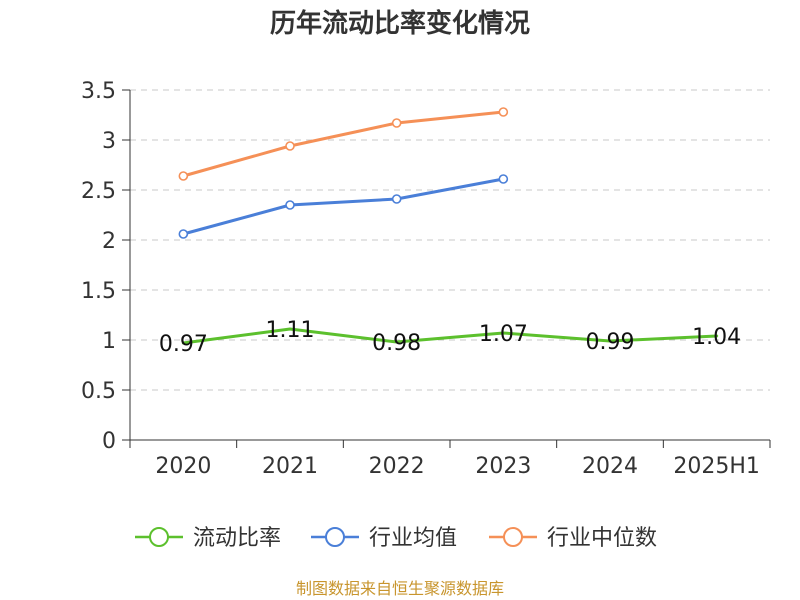  I want to click on legend-label: 行业均值, so click(413, 538).